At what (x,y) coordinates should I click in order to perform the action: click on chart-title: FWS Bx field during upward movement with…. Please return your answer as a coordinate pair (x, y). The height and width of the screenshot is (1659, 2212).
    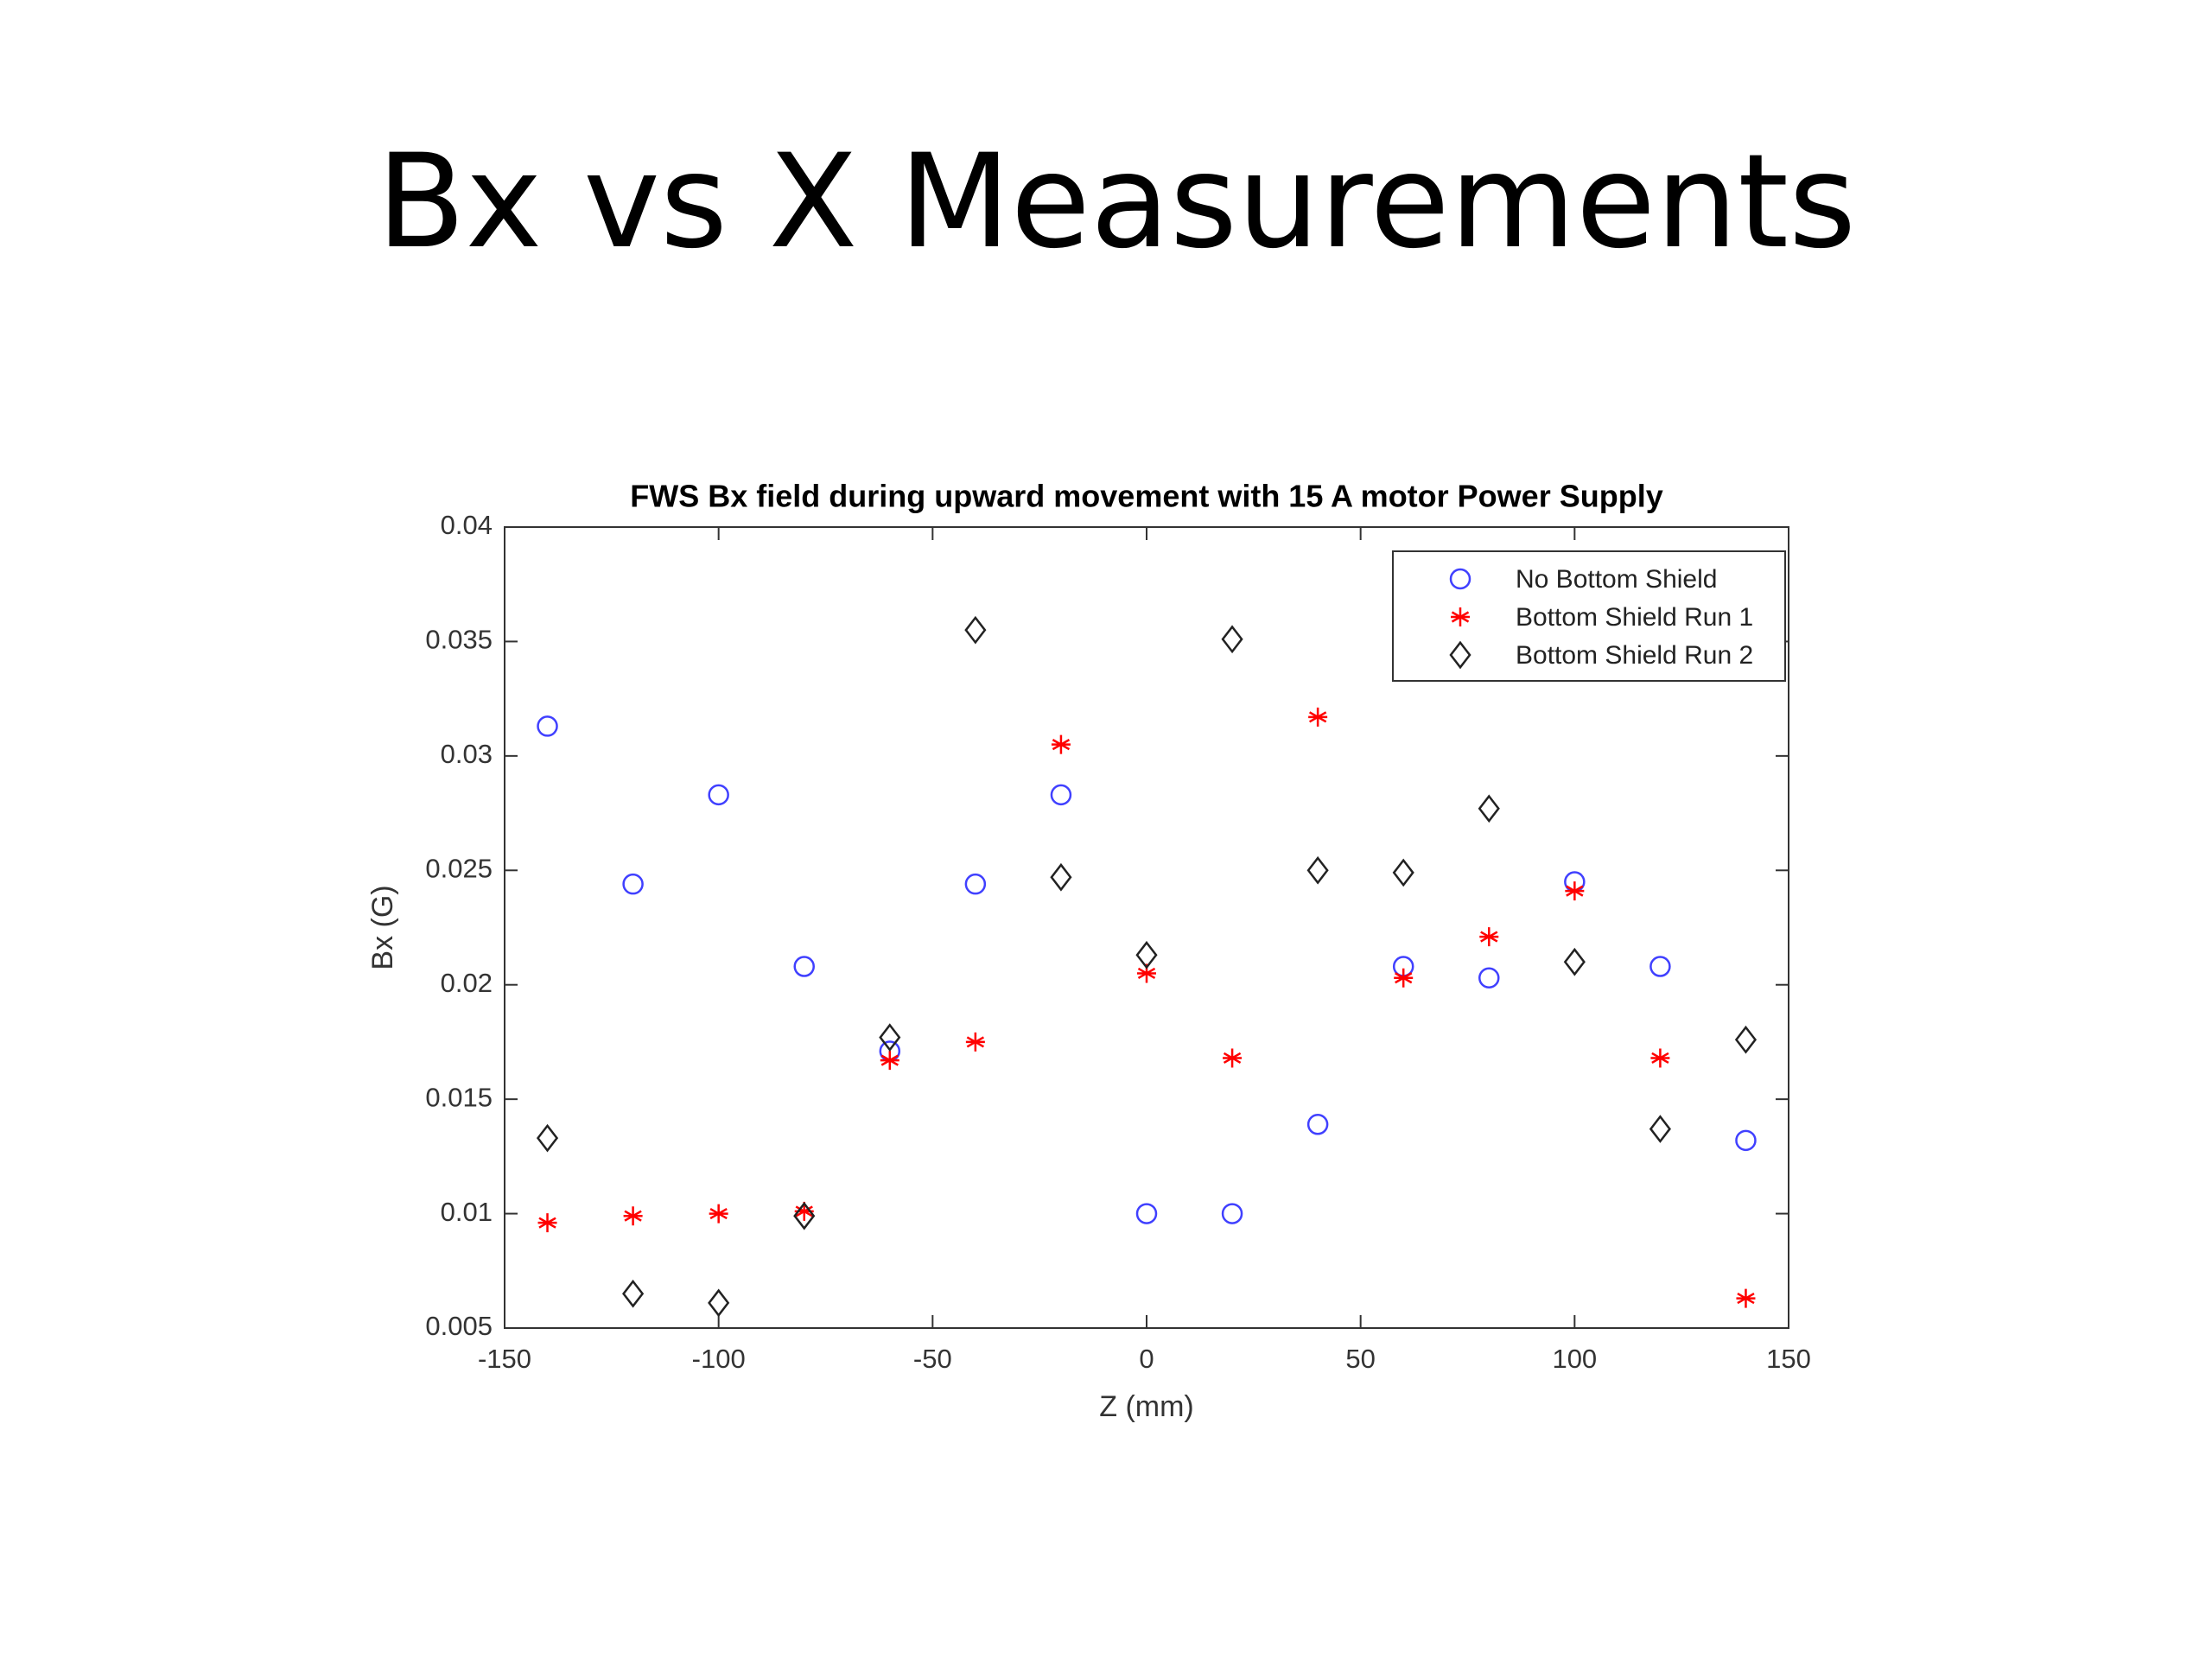
    Looking at the image, I should click on (1146, 496).